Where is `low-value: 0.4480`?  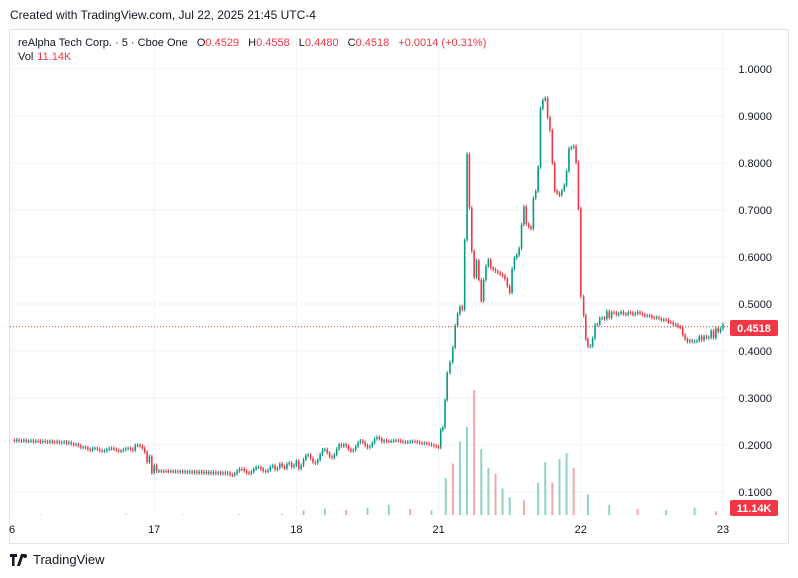 low-value: 0.4480 is located at coordinates (321, 43).